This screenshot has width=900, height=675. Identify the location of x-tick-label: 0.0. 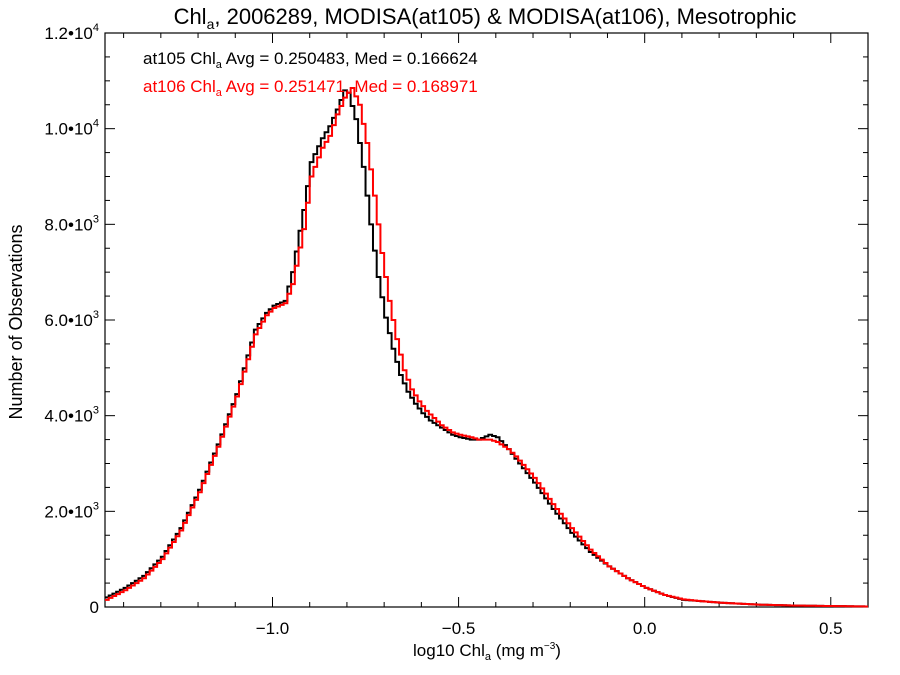
(645, 628).